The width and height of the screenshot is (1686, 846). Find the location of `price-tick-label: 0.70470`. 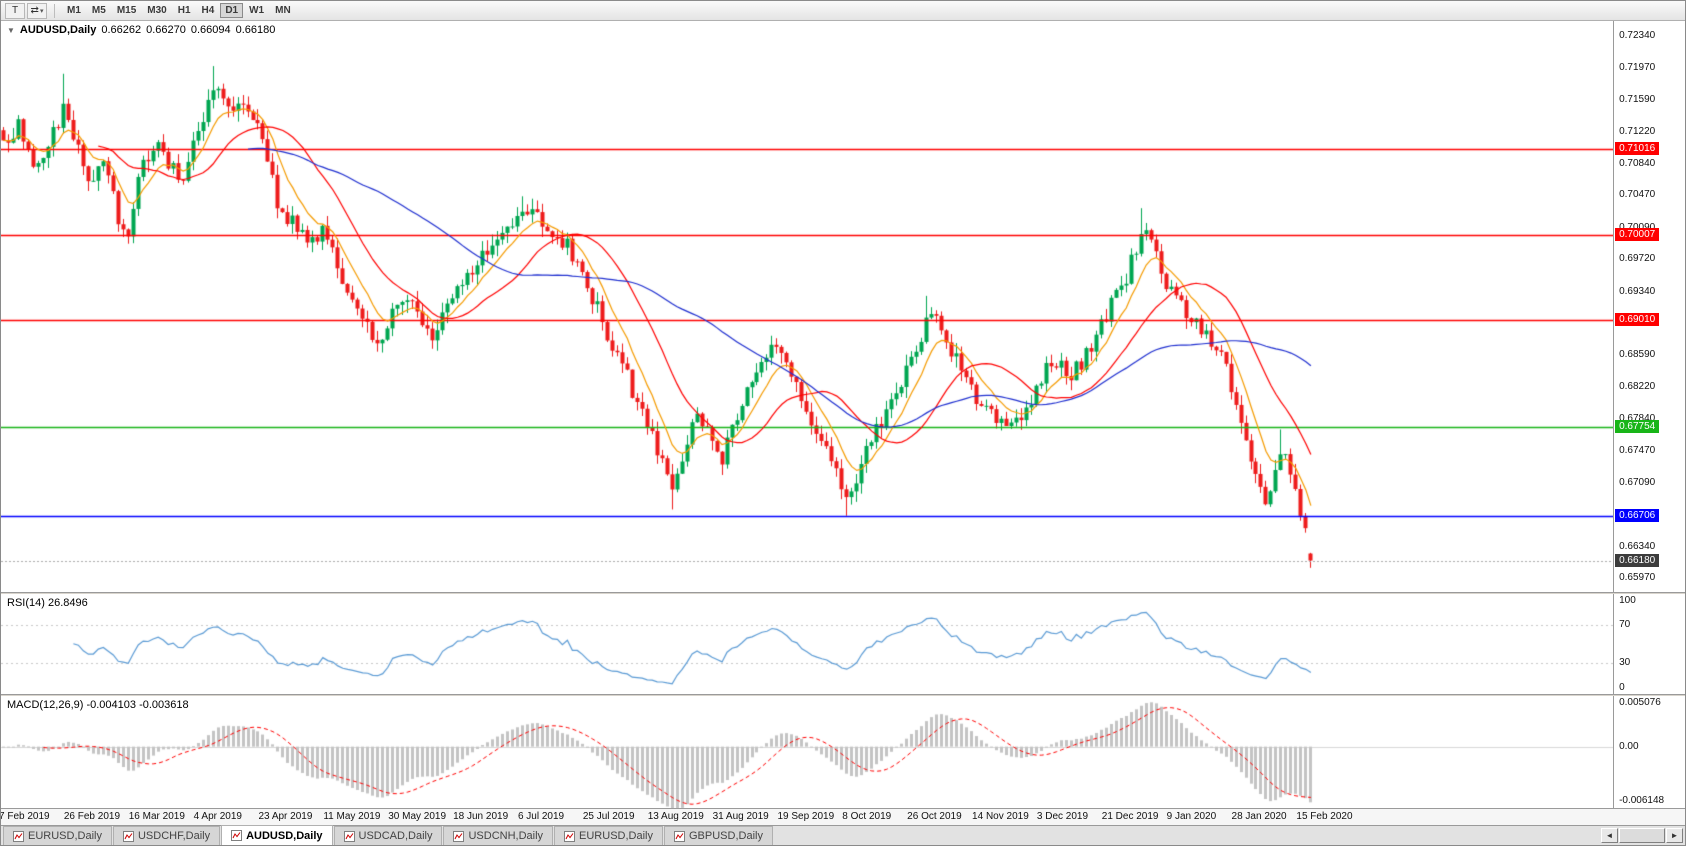

price-tick-label: 0.70470 is located at coordinates (1637, 195).